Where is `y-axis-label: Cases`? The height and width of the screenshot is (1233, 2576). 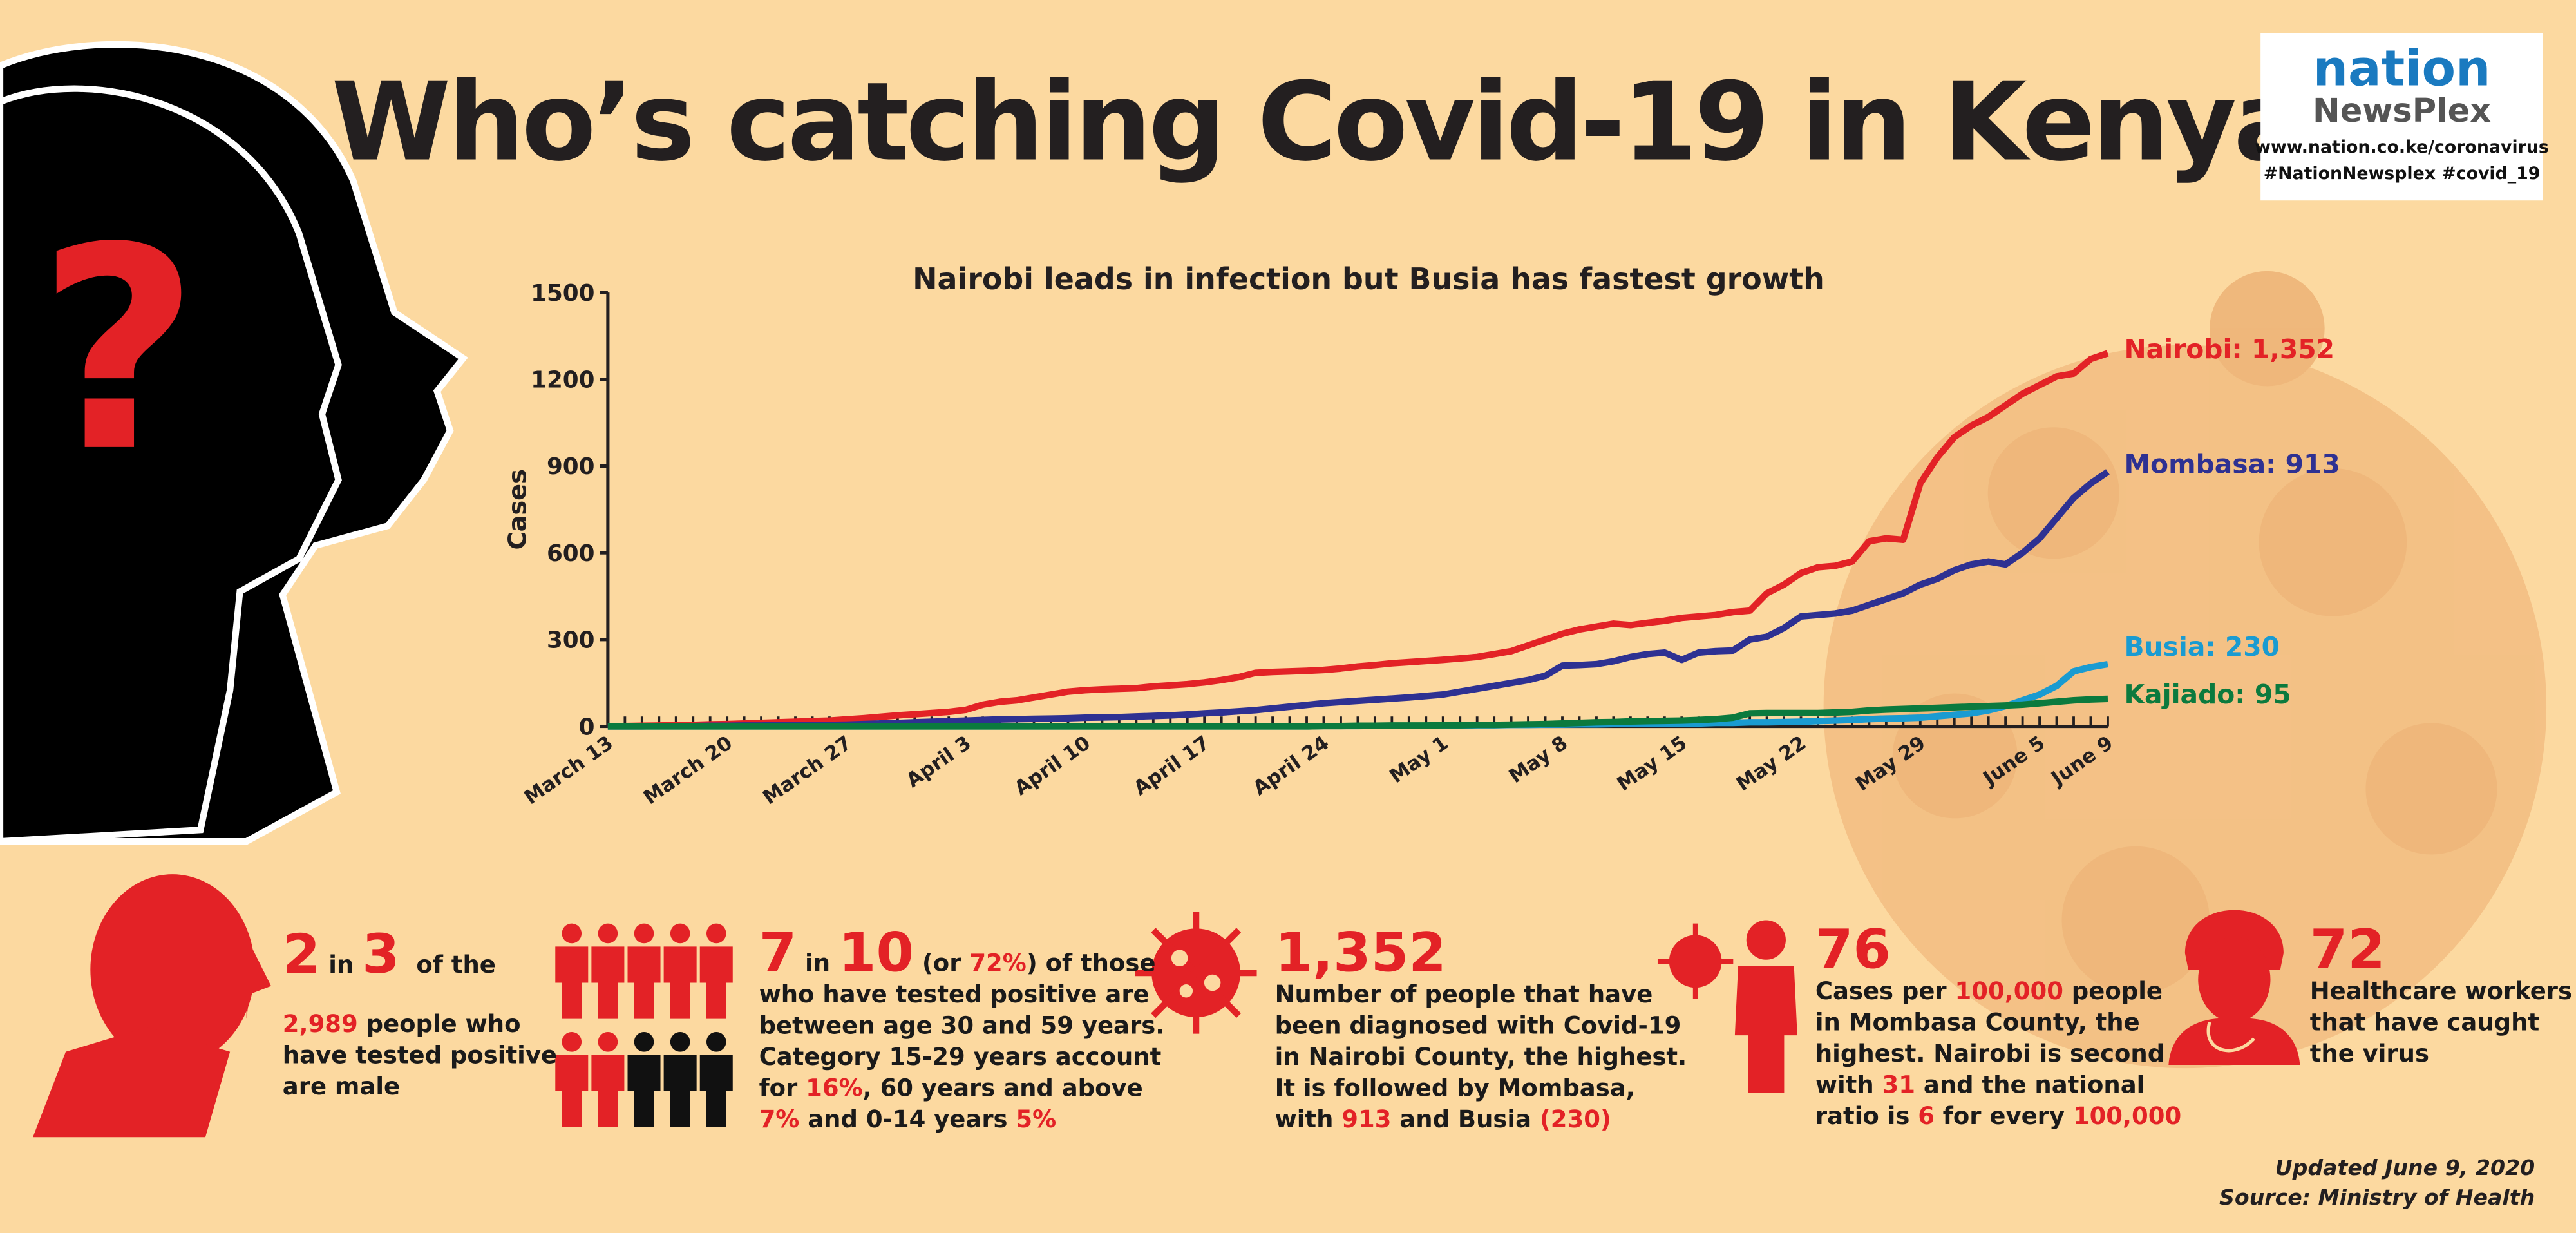
y-axis-label: Cases is located at coordinates (517, 510).